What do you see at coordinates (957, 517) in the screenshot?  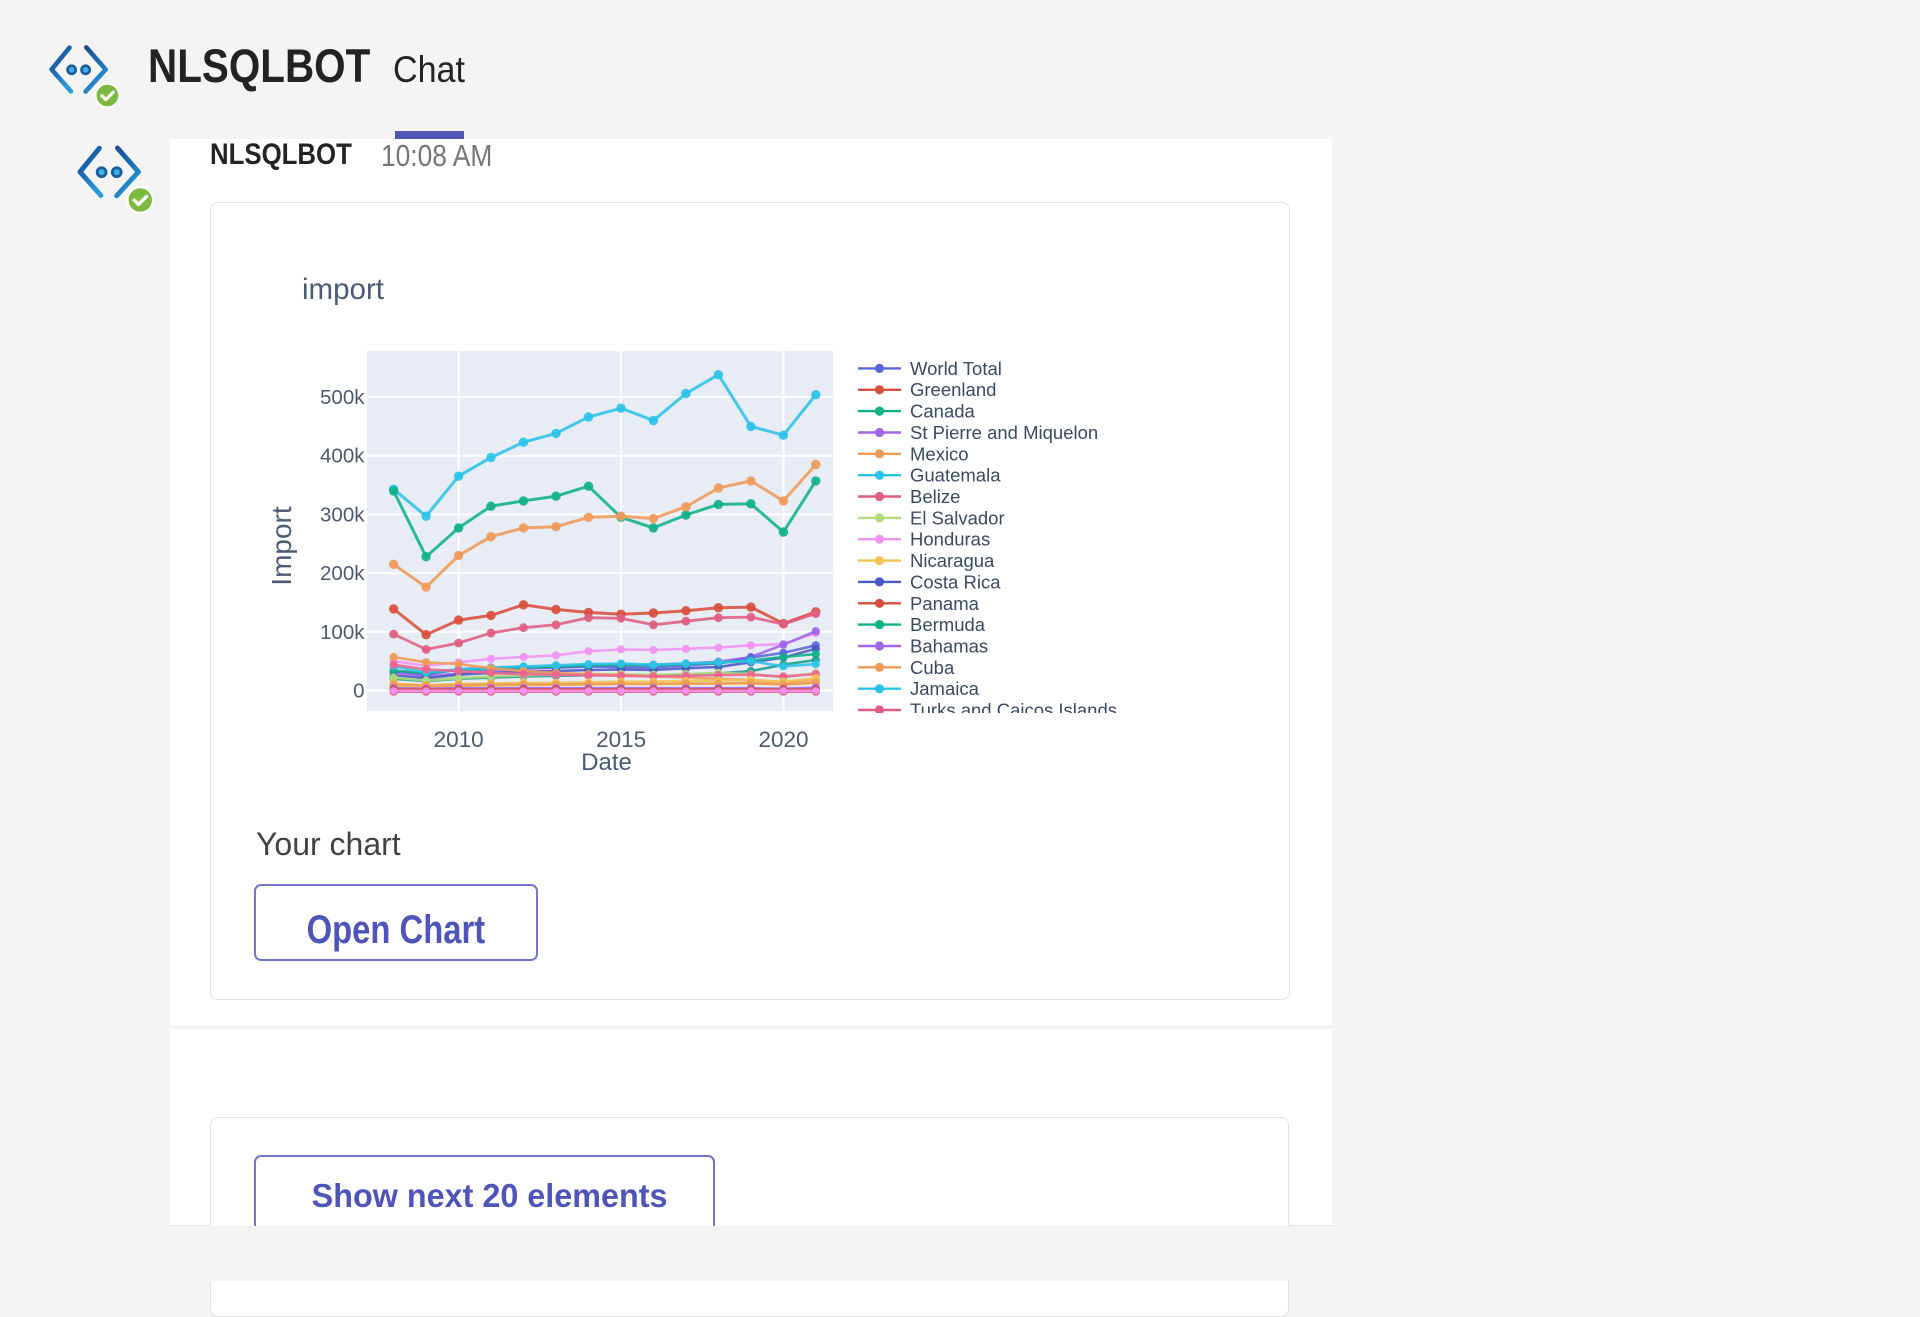 I see `svg-text: El Salvador` at bounding box center [957, 517].